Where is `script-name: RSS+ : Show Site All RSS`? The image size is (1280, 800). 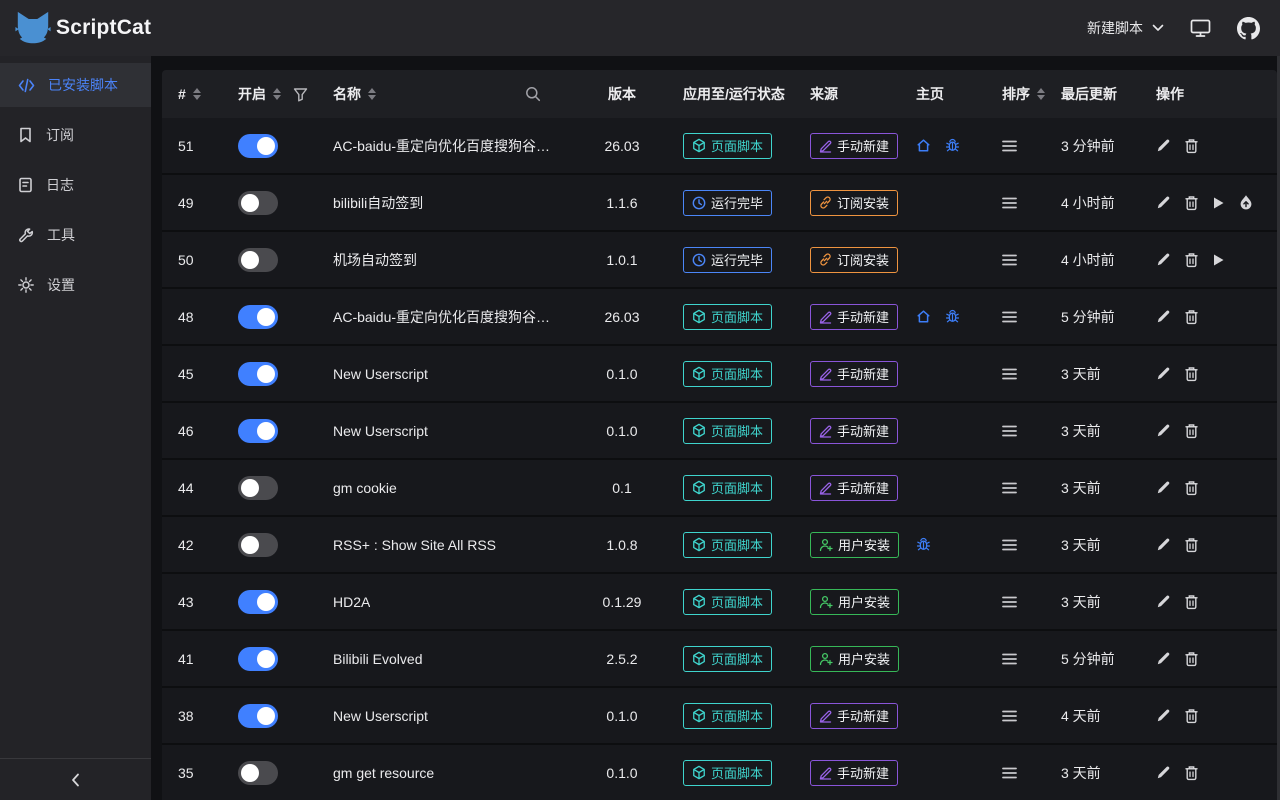
script-name: RSS+ : Show Site All RSS is located at coordinates (415, 544).